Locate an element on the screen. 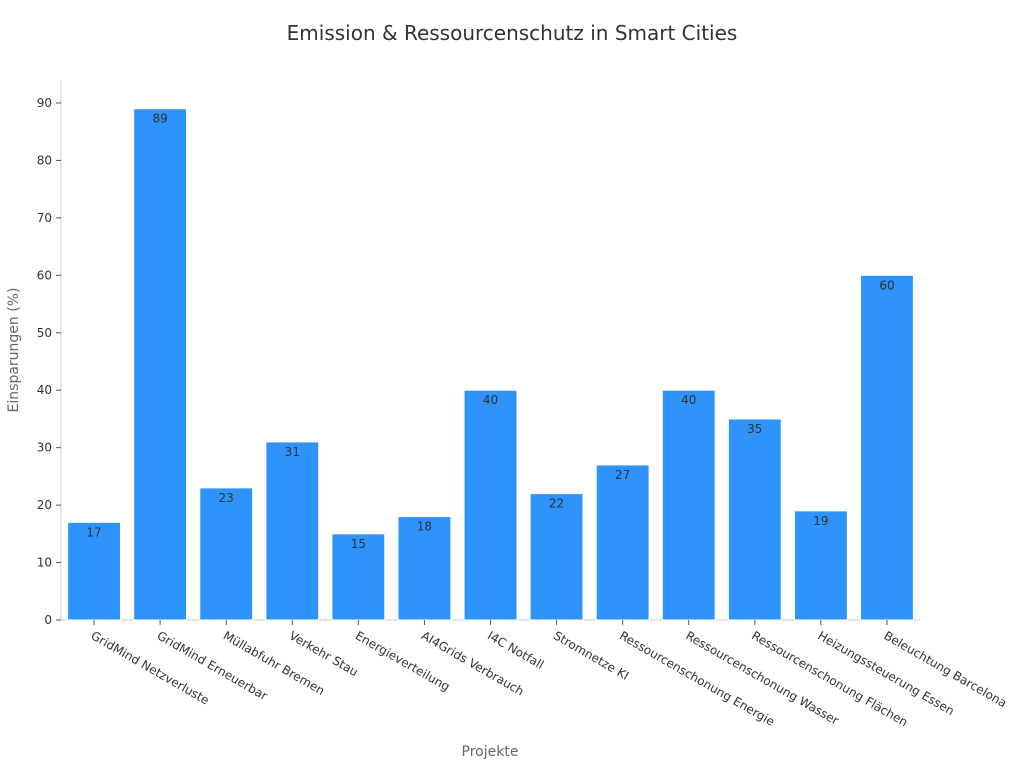 This screenshot has width=1024, height=768. bar-value-label: 15 is located at coordinates (358, 544).